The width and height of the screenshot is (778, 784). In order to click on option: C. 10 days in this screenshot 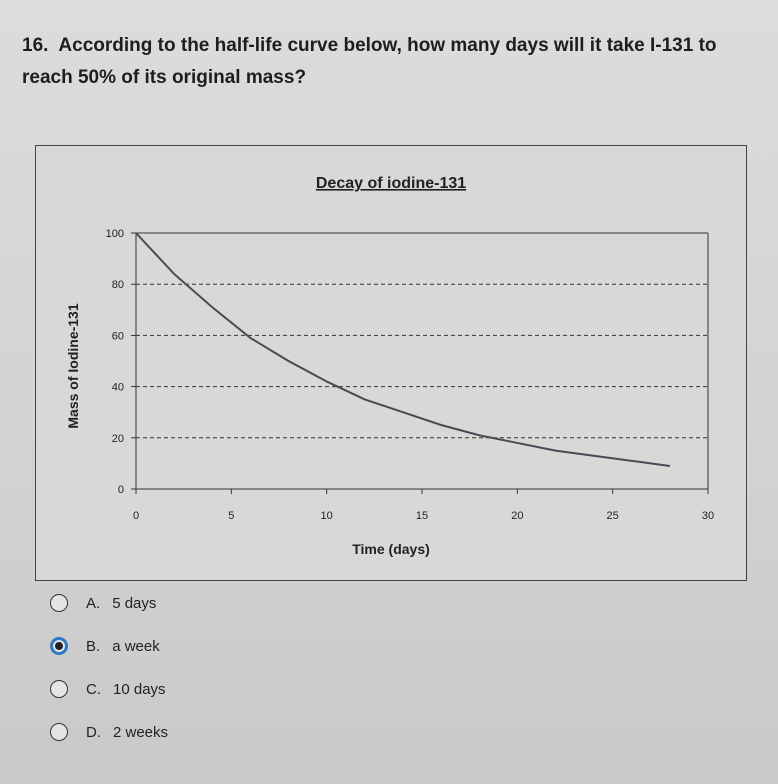, I will do `click(108, 689)`.